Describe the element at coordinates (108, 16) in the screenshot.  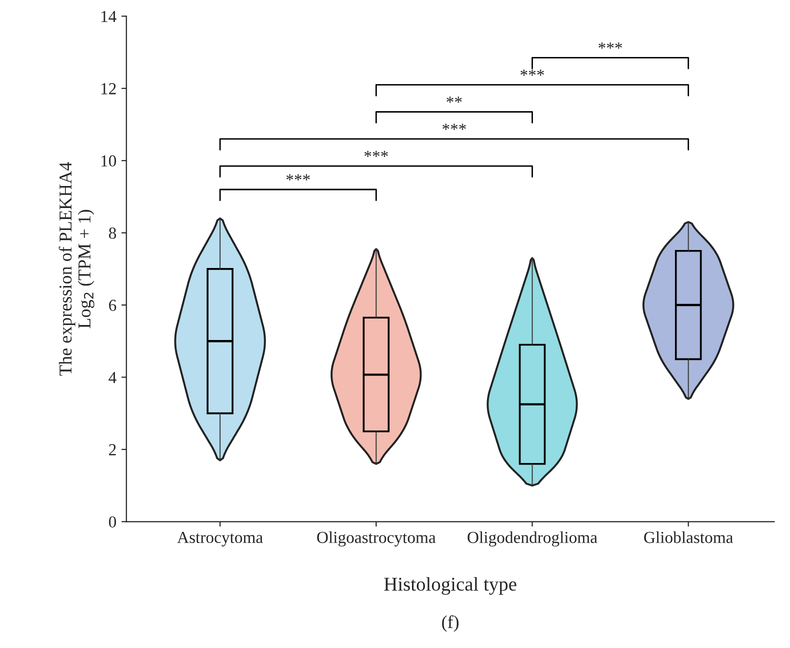
I see `y-tick-label: 14` at that location.